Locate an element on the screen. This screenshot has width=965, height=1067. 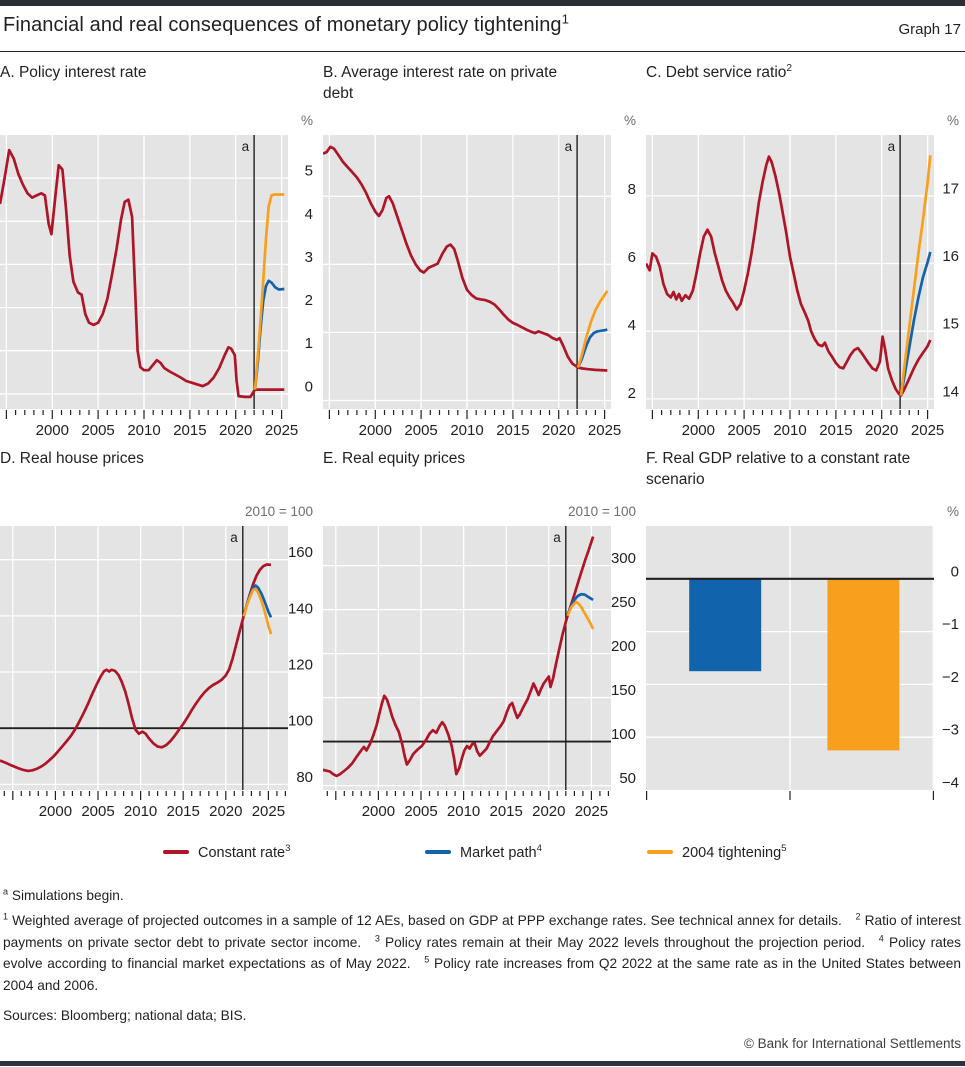
top-rule-bar is located at coordinates (482, 3).